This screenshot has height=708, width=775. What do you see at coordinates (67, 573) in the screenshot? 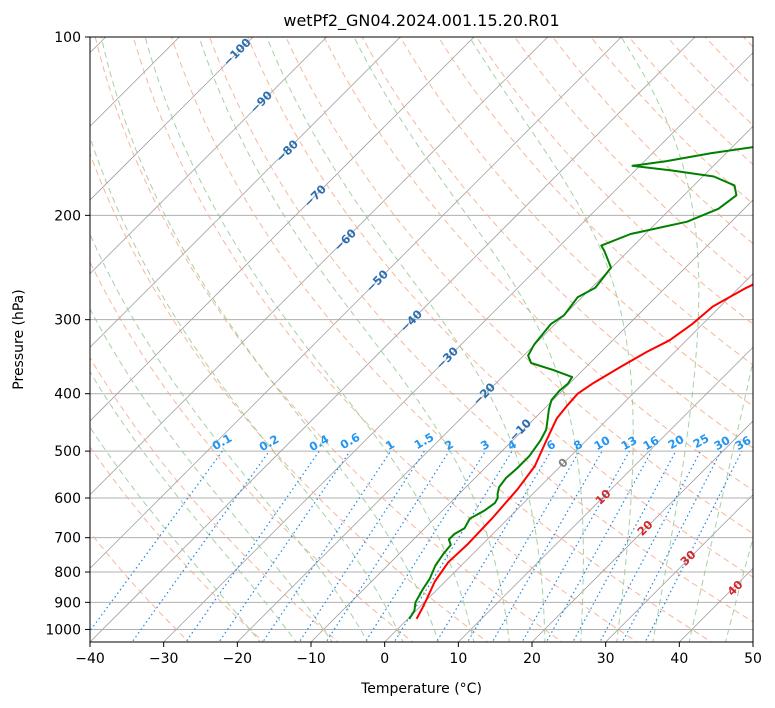
I see `y-tick-label: 800` at bounding box center [67, 573].